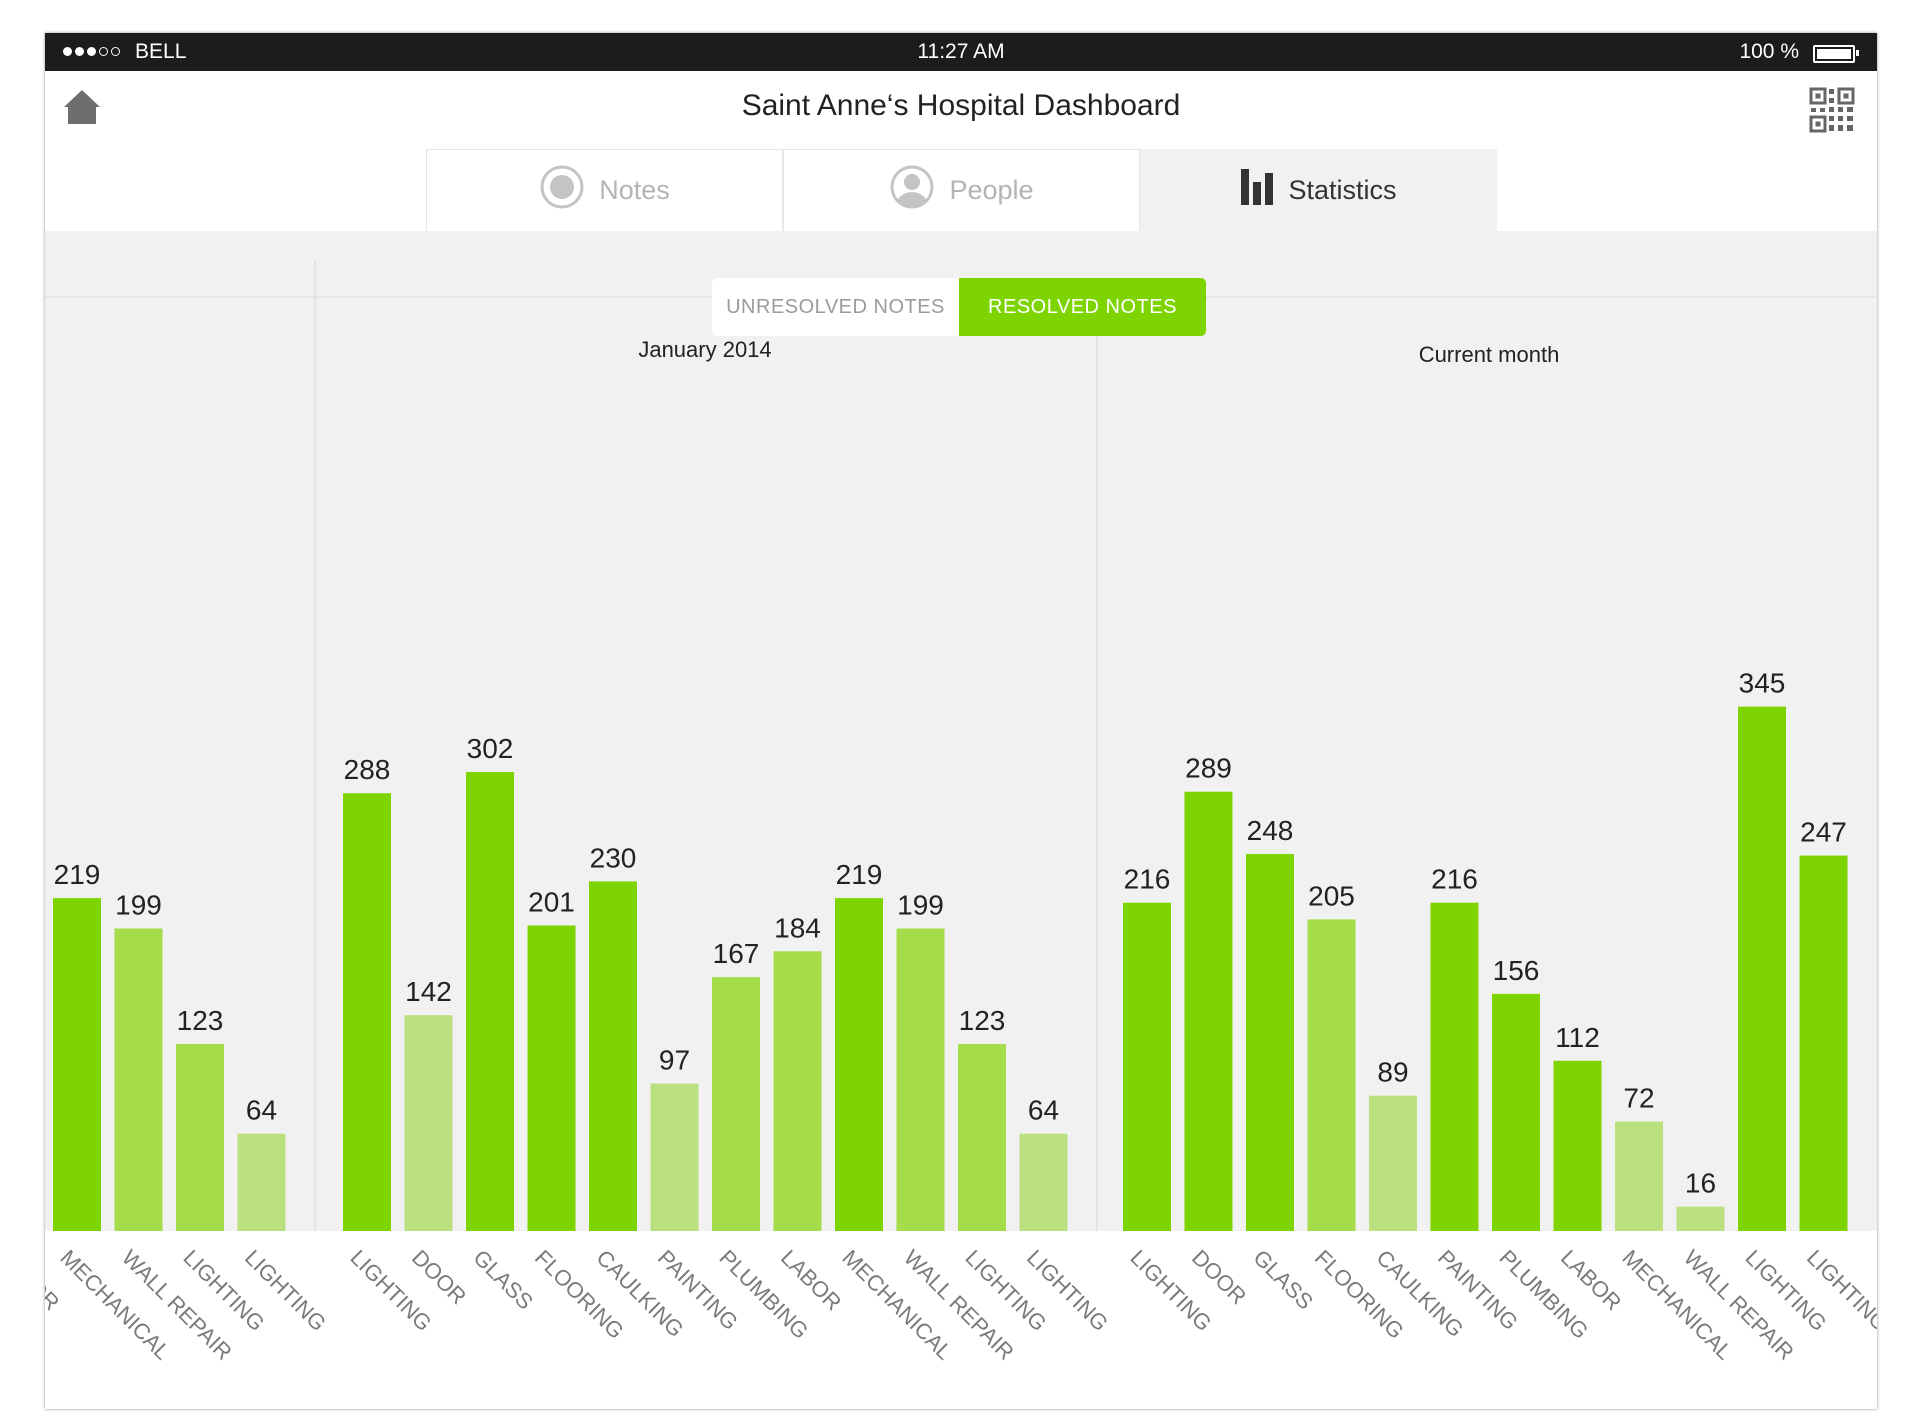  I want to click on data-label: 72, so click(1638, 1098).